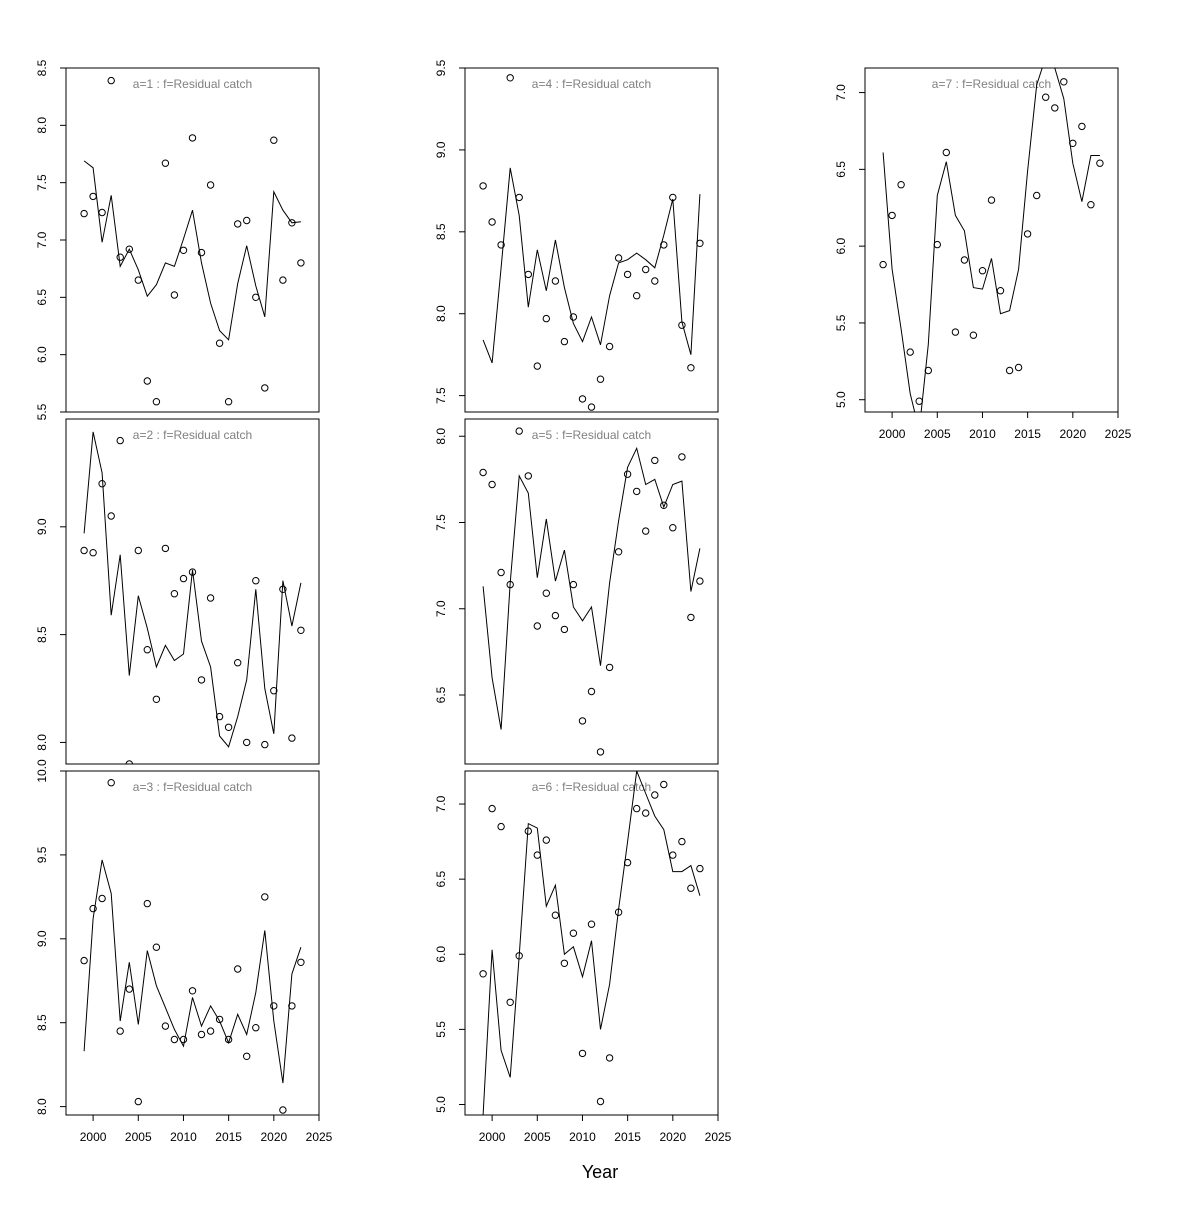 The width and height of the screenshot is (1200, 1205). I want to click on plot-frame, so click(192, 240).